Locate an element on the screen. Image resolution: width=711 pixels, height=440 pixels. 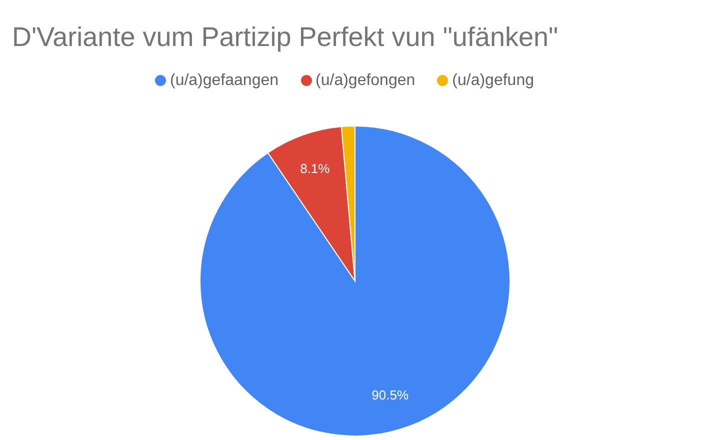
legend-label: (u/a)gefung is located at coordinates (493, 80).